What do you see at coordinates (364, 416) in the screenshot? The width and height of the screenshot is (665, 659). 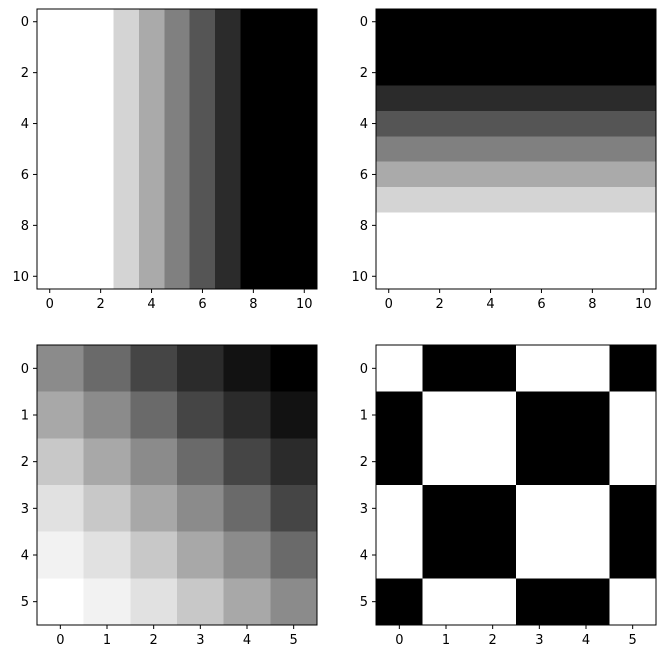 I see `y-tick-label: 1` at bounding box center [364, 416].